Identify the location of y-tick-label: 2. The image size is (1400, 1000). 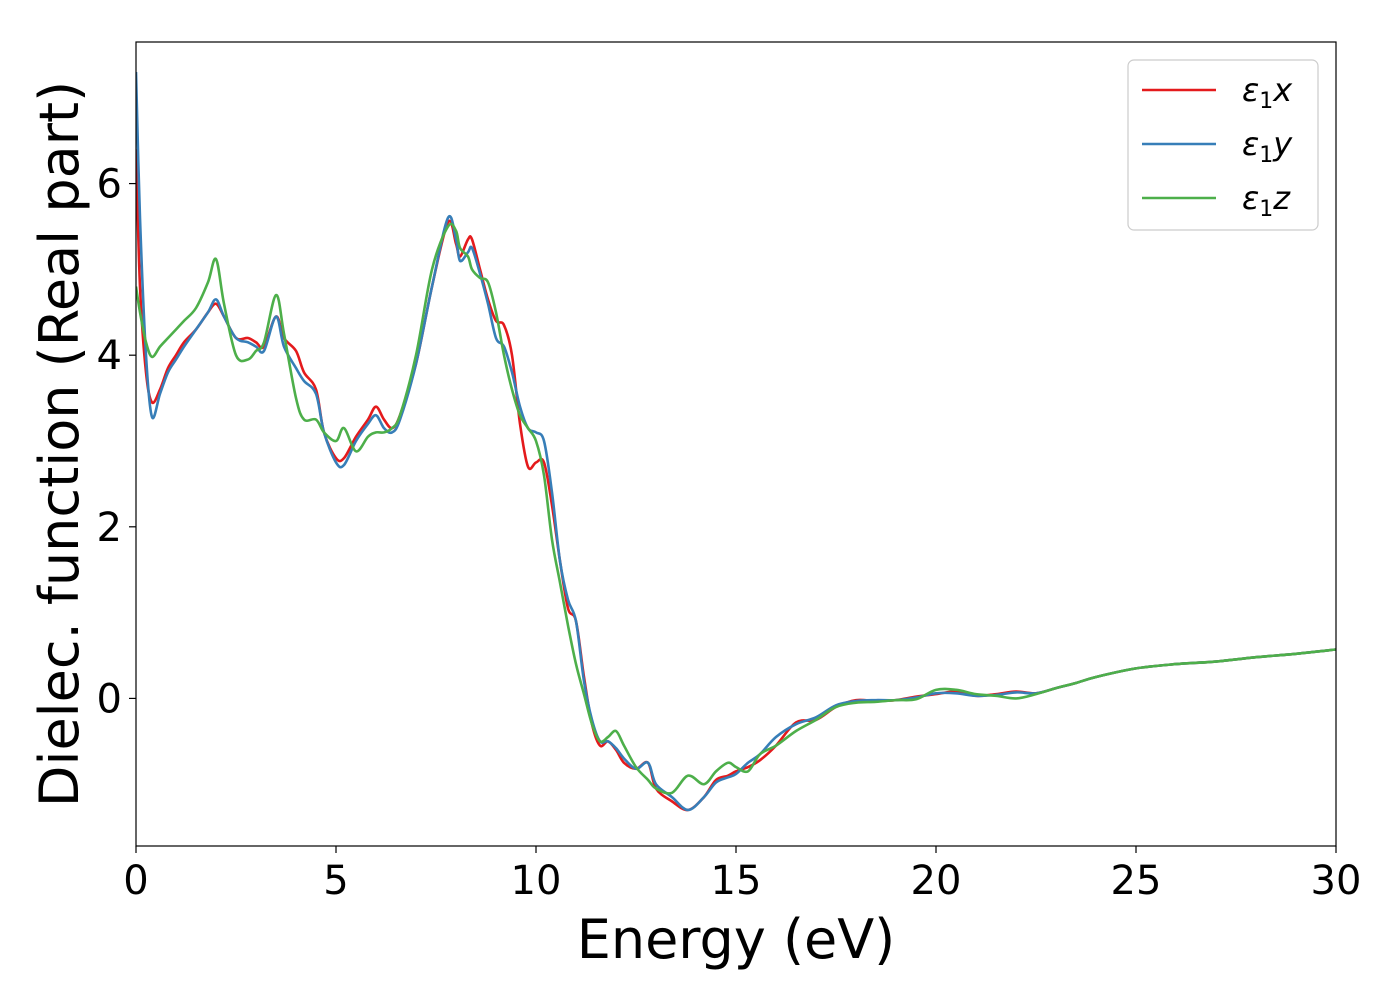
(109, 528).